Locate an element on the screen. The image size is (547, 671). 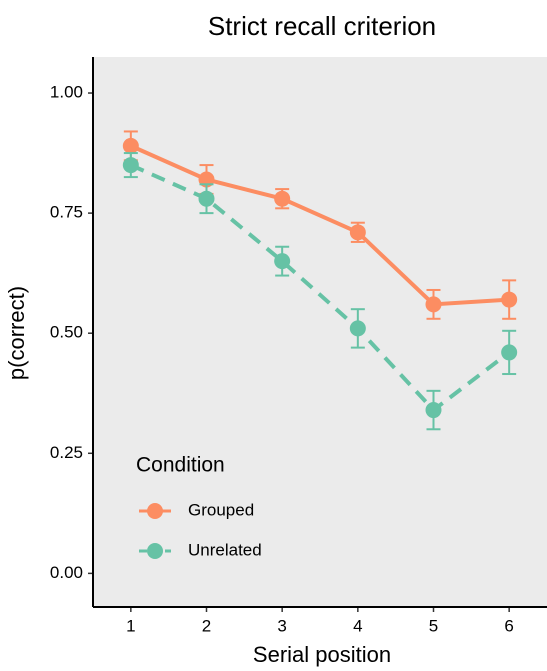
x-tick-label: 1 is located at coordinates (130, 625).